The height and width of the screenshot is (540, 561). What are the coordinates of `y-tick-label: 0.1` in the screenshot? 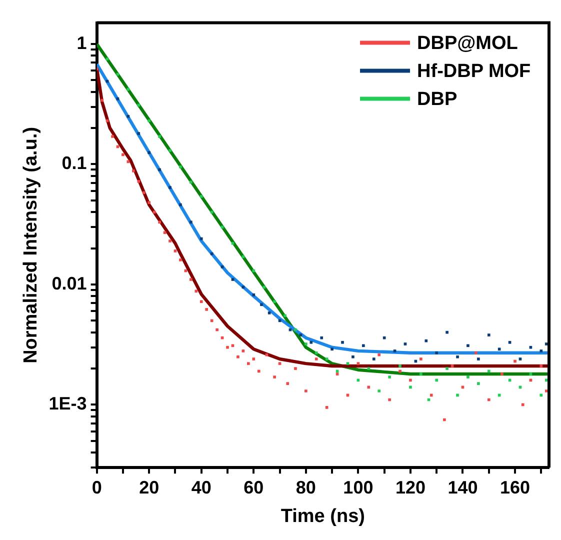 It's located at (74, 163).